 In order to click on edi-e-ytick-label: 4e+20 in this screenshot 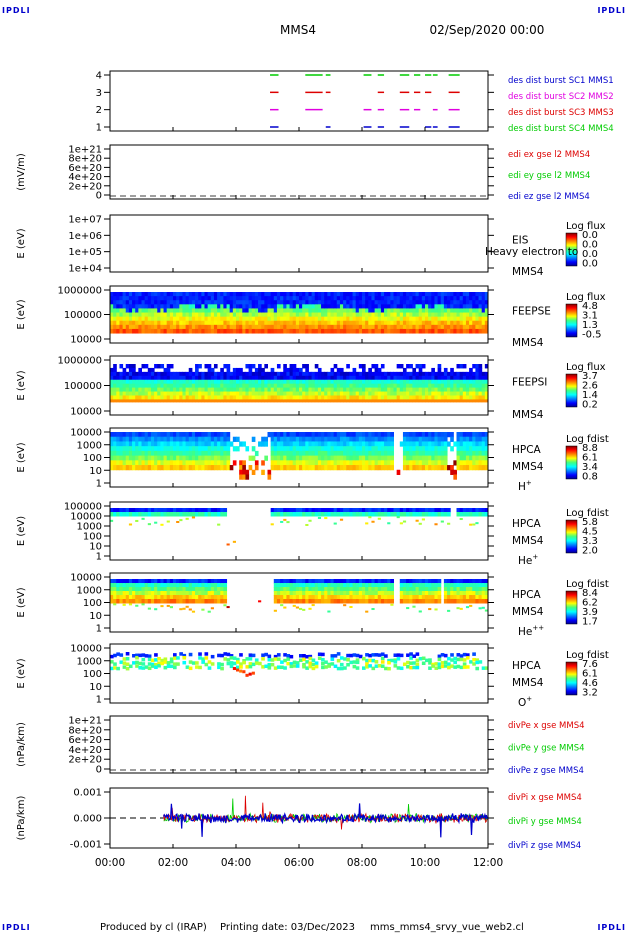, I will do `click(85, 177)`.